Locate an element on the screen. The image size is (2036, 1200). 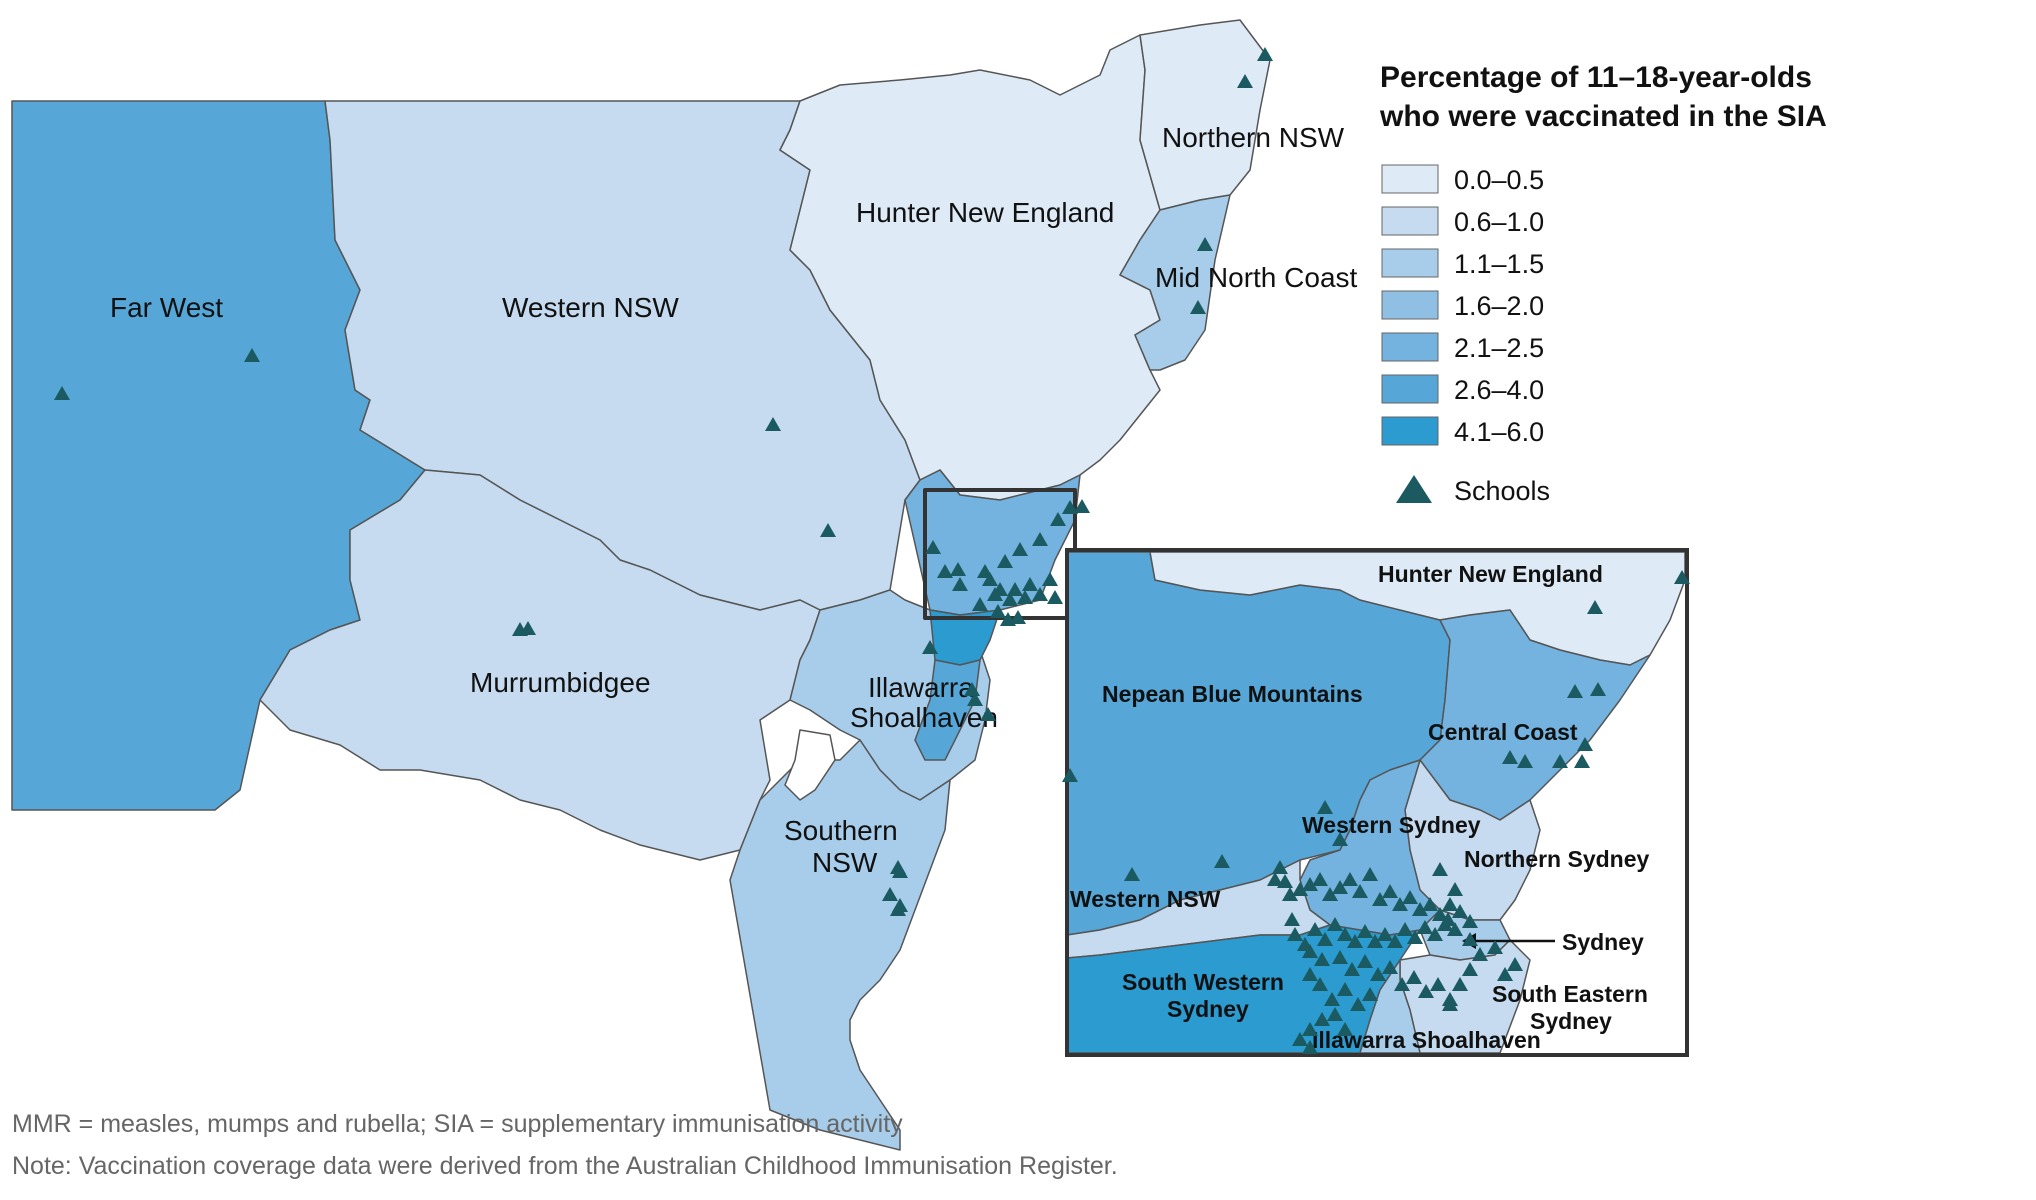
label-northern-nsw: Northern NSW is located at coordinates (1253, 137).